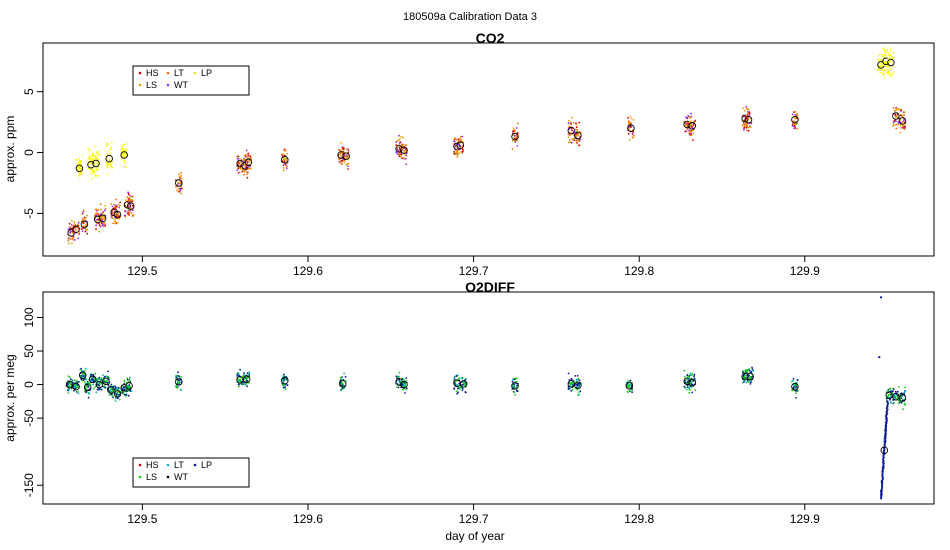 This screenshot has width=950, height=550. What do you see at coordinates (191, 472) in the screenshot?
I see `o2diff-legend: HS LT LP LS WT` at bounding box center [191, 472].